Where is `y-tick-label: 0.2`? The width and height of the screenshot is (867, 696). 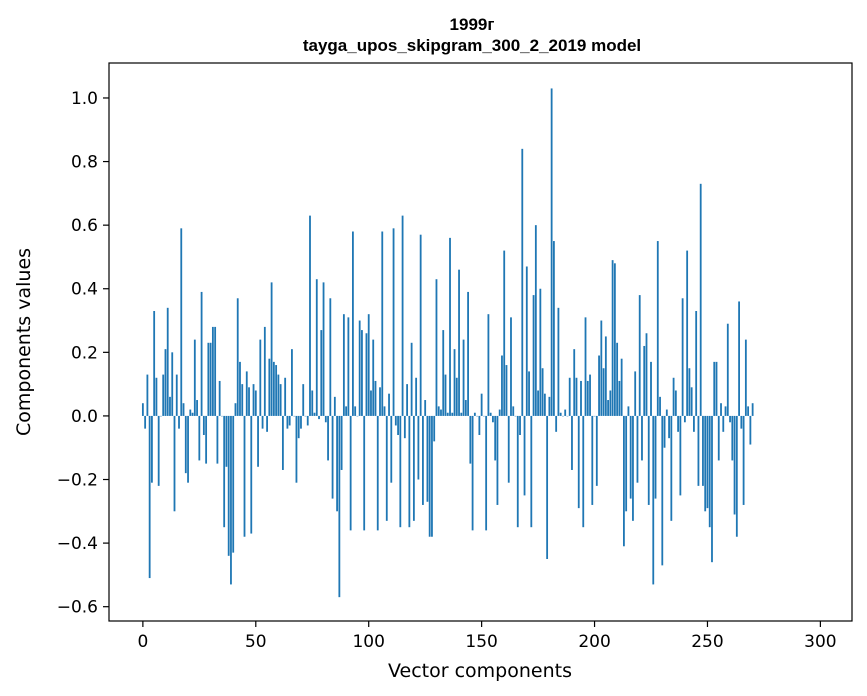
y-tick-label: 0.2 is located at coordinates (84, 353).